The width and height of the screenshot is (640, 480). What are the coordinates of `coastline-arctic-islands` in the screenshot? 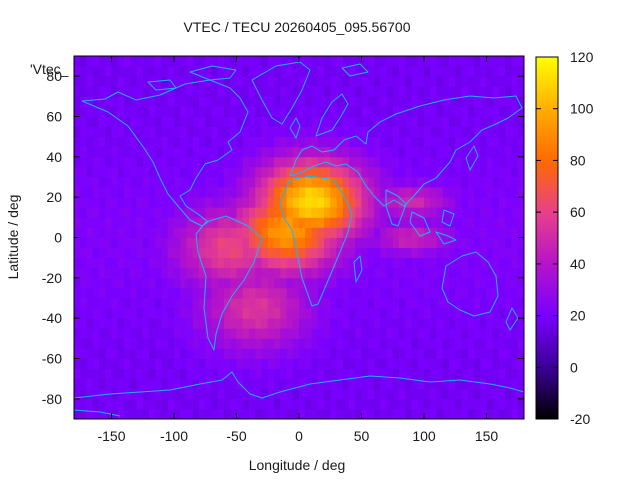 It's located at (258, 77).